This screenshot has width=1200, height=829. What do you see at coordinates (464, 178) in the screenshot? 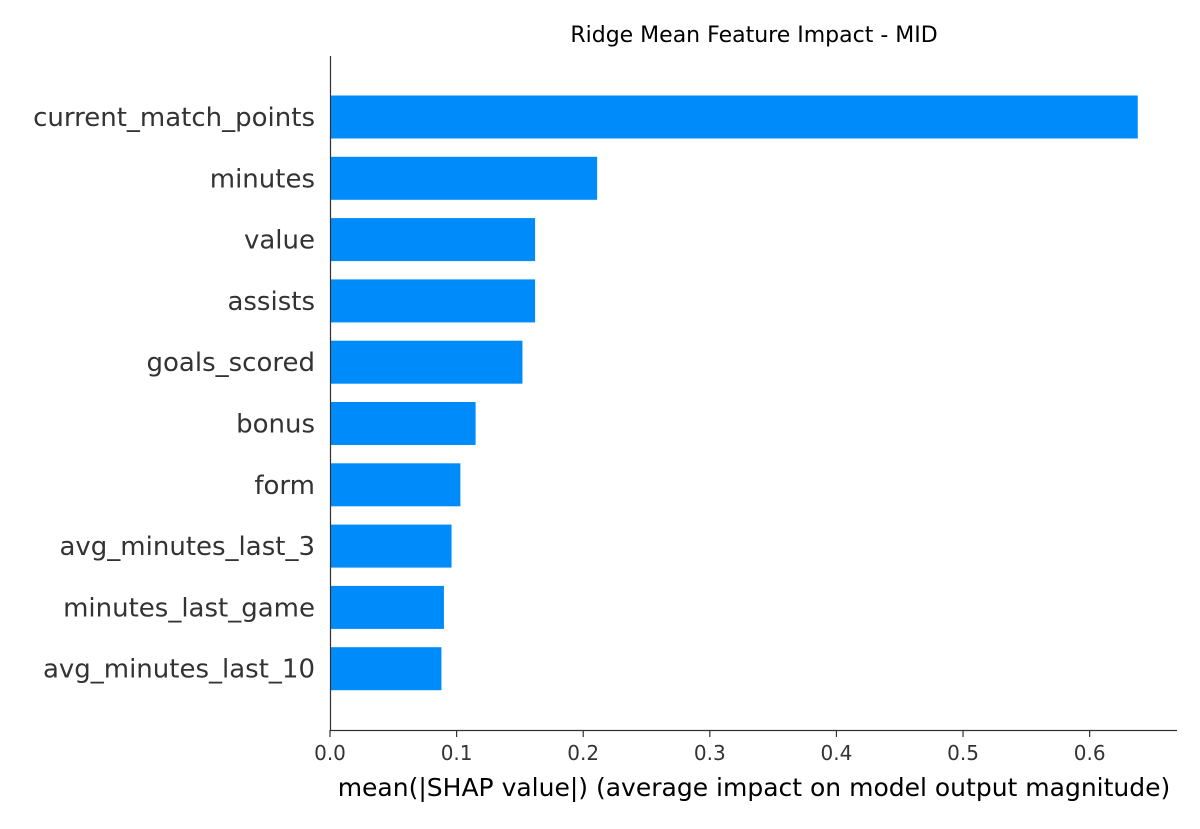
I see `bar-minutes` at bounding box center [464, 178].